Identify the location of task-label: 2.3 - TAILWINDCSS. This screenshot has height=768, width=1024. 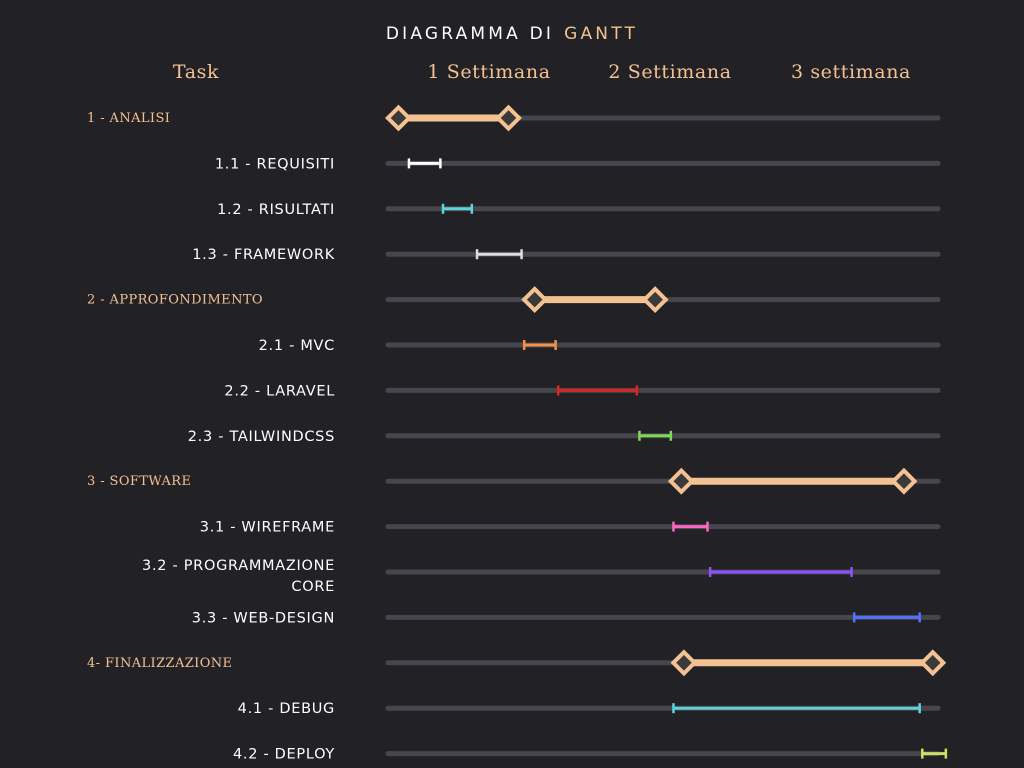
(261, 437).